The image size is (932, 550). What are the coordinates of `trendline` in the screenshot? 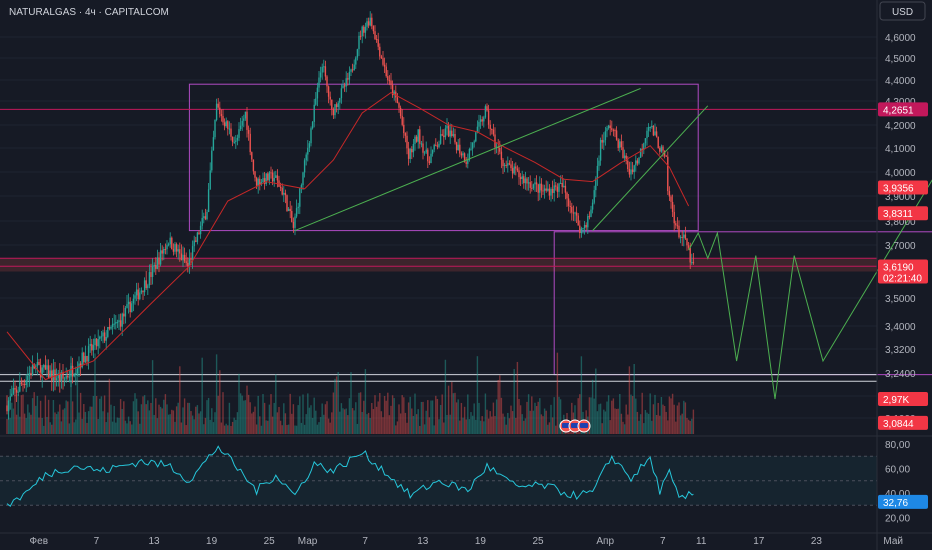 It's located at (467, 159).